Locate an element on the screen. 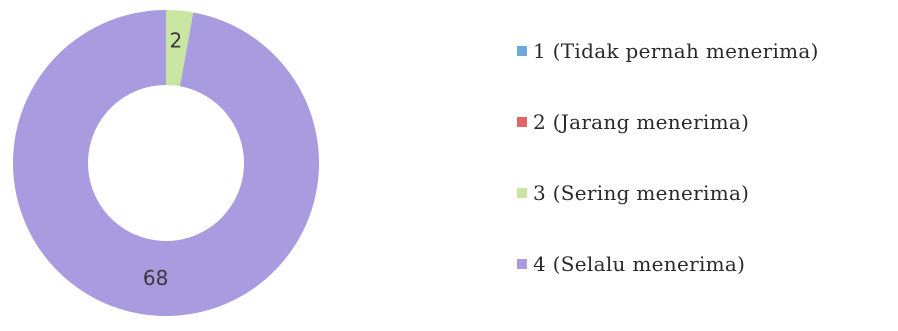  legend-item-2: 2 (Jarang menerima) is located at coordinates (707, 122).